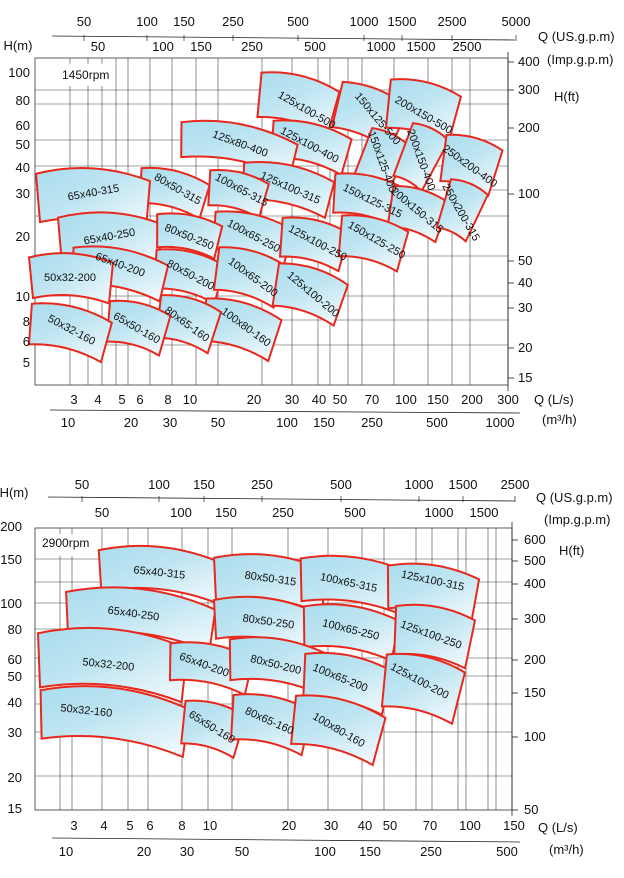 The width and height of the screenshot is (624, 878). What do you see at coordinates (15, 732) in the screenshot?
I see `panel2-y-tick: 30` at bounding box center [15, 732].